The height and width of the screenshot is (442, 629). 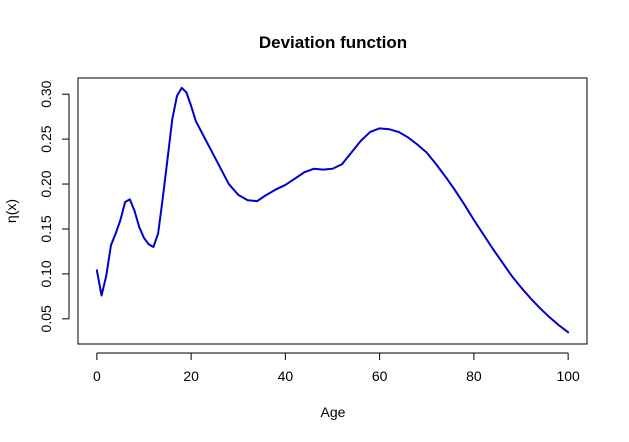 I want to click on y-tick-label: 0.20, so click(x=46, y=183).